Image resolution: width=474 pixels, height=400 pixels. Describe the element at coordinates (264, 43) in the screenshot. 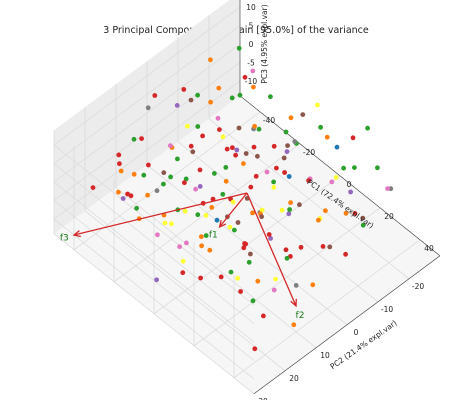

I see `z-axis-label: PC3 (4.95% expl.var)` at that location.